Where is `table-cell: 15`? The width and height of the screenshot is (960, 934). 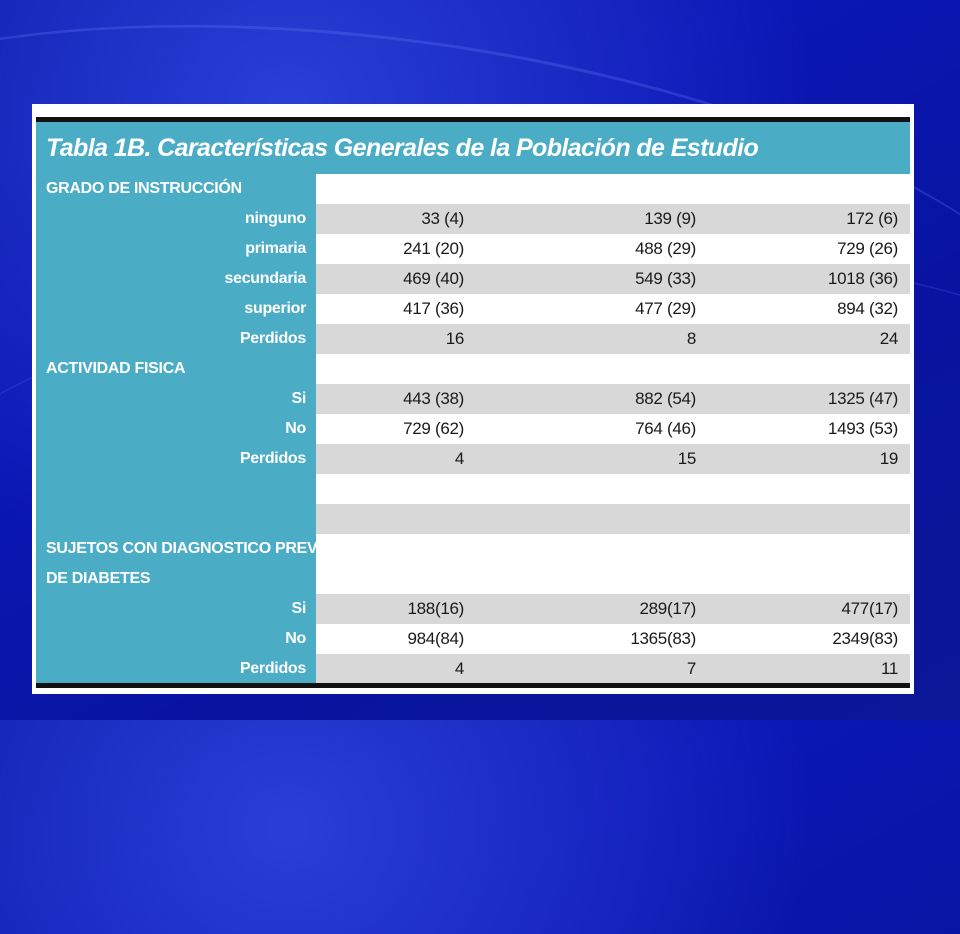
table-cell: 15 is located at coordinates (687, 458).